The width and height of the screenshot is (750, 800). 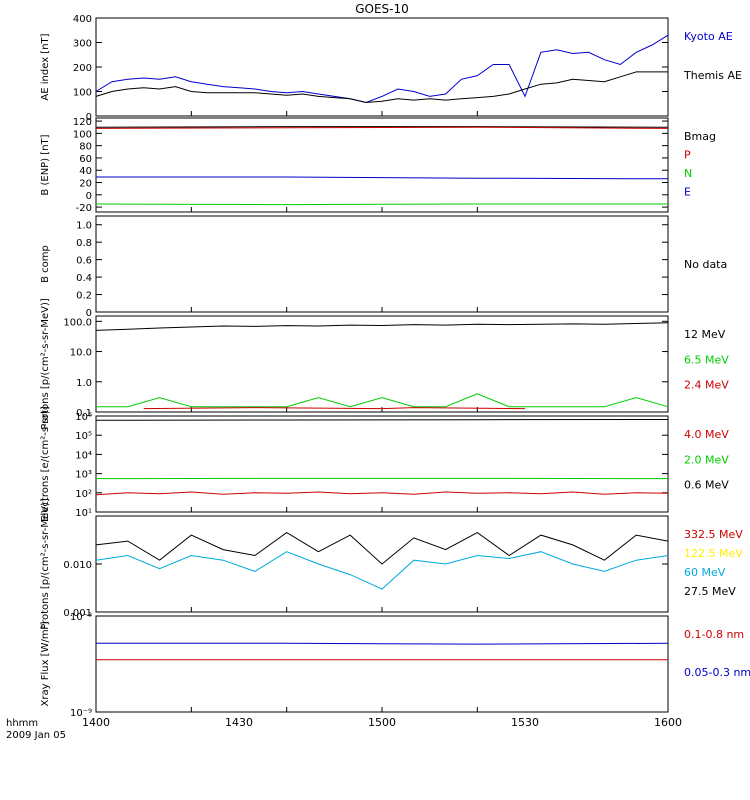 I want to click on legend-label-2-4: E, so click(x=687, y=192).